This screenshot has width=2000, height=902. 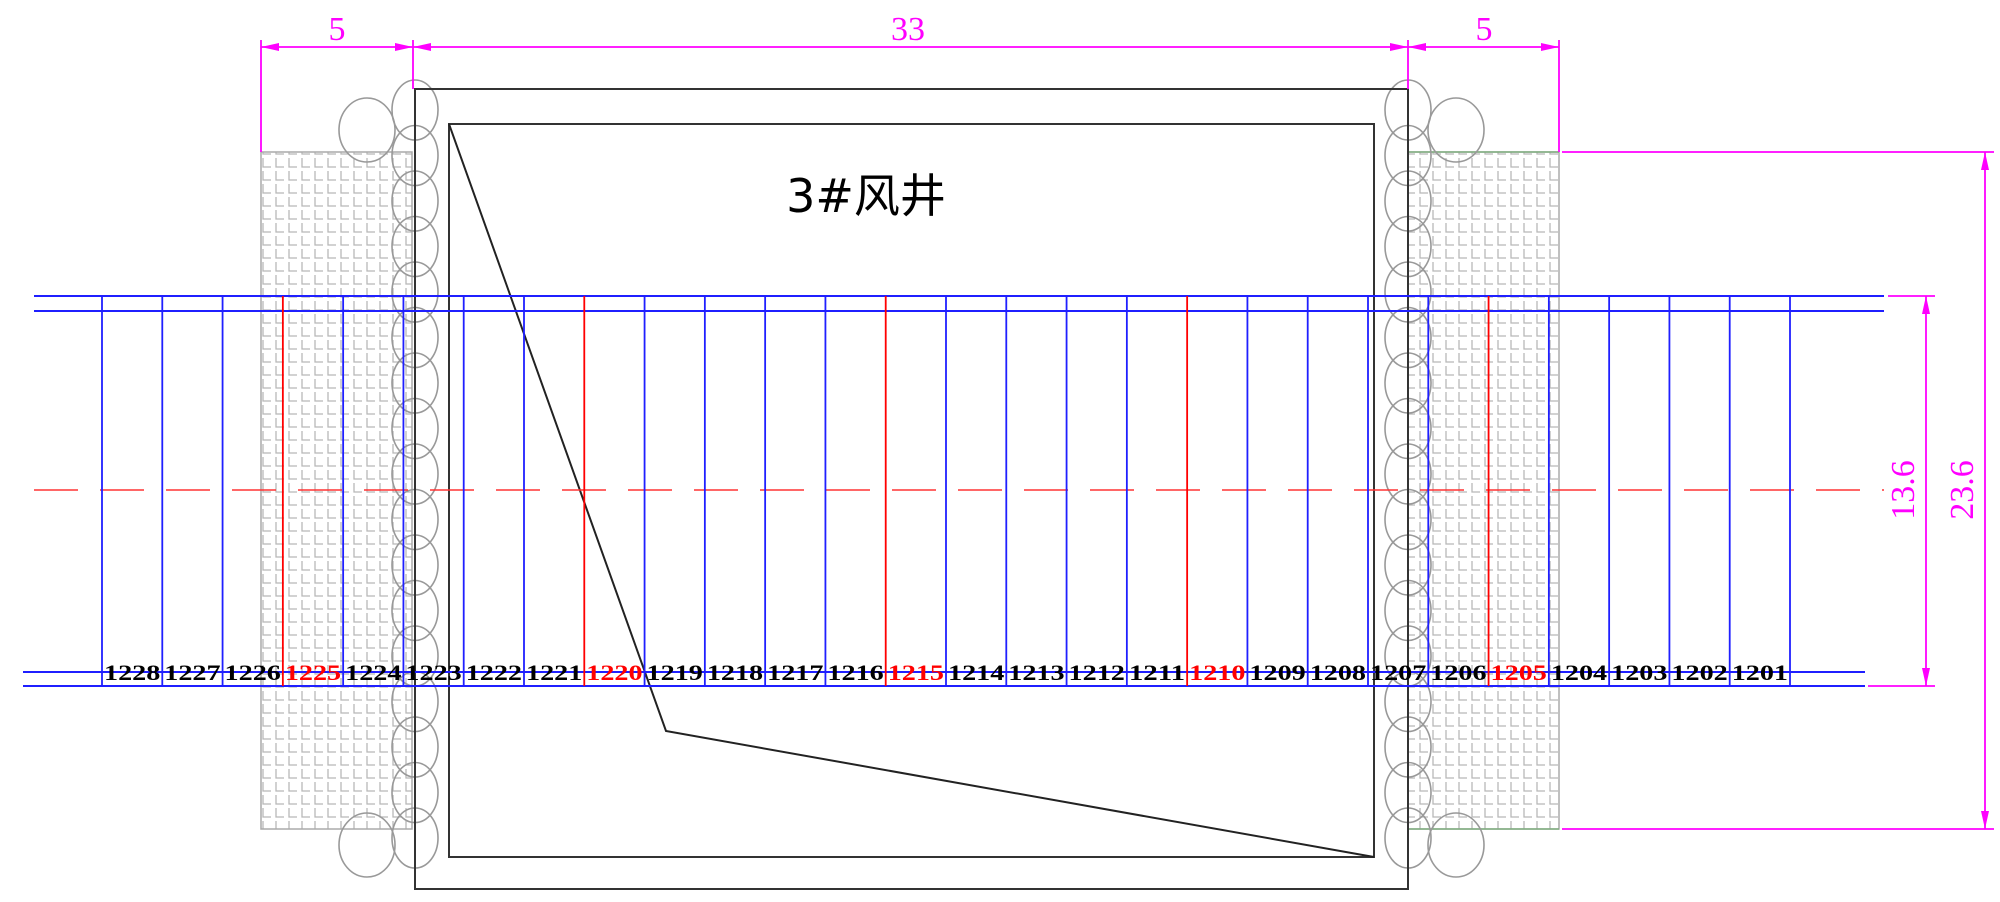 What do you see at coordinates (554, 672) in the screenshot?
I see `segment-label: 1221` at bounding box center [554, 672].